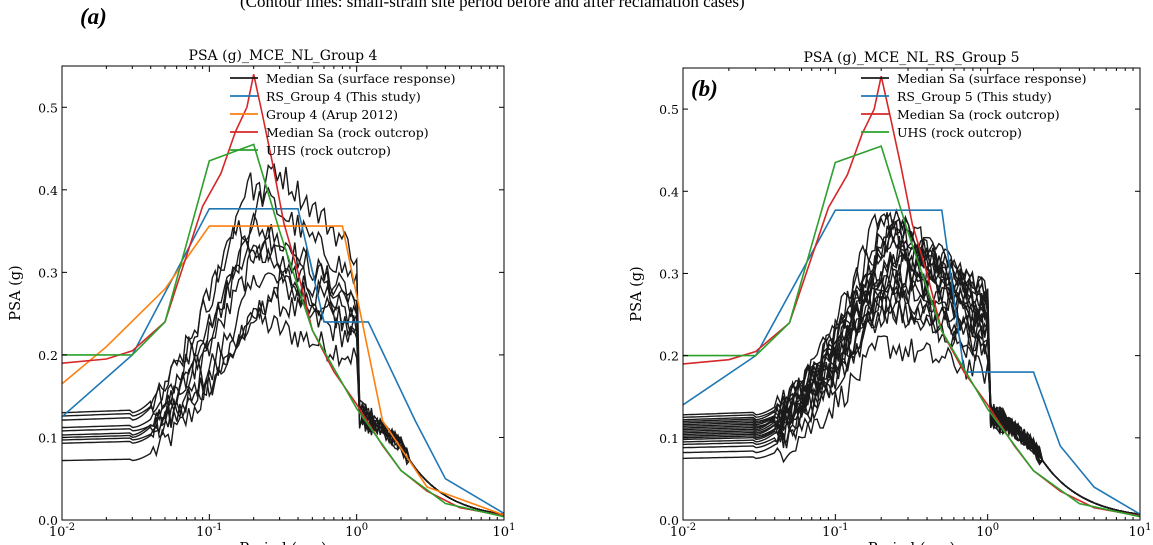 This screenshot has width=1153, height=545. I want to click on legend-label: RS_Group 4 (This study), so click(343, 96).